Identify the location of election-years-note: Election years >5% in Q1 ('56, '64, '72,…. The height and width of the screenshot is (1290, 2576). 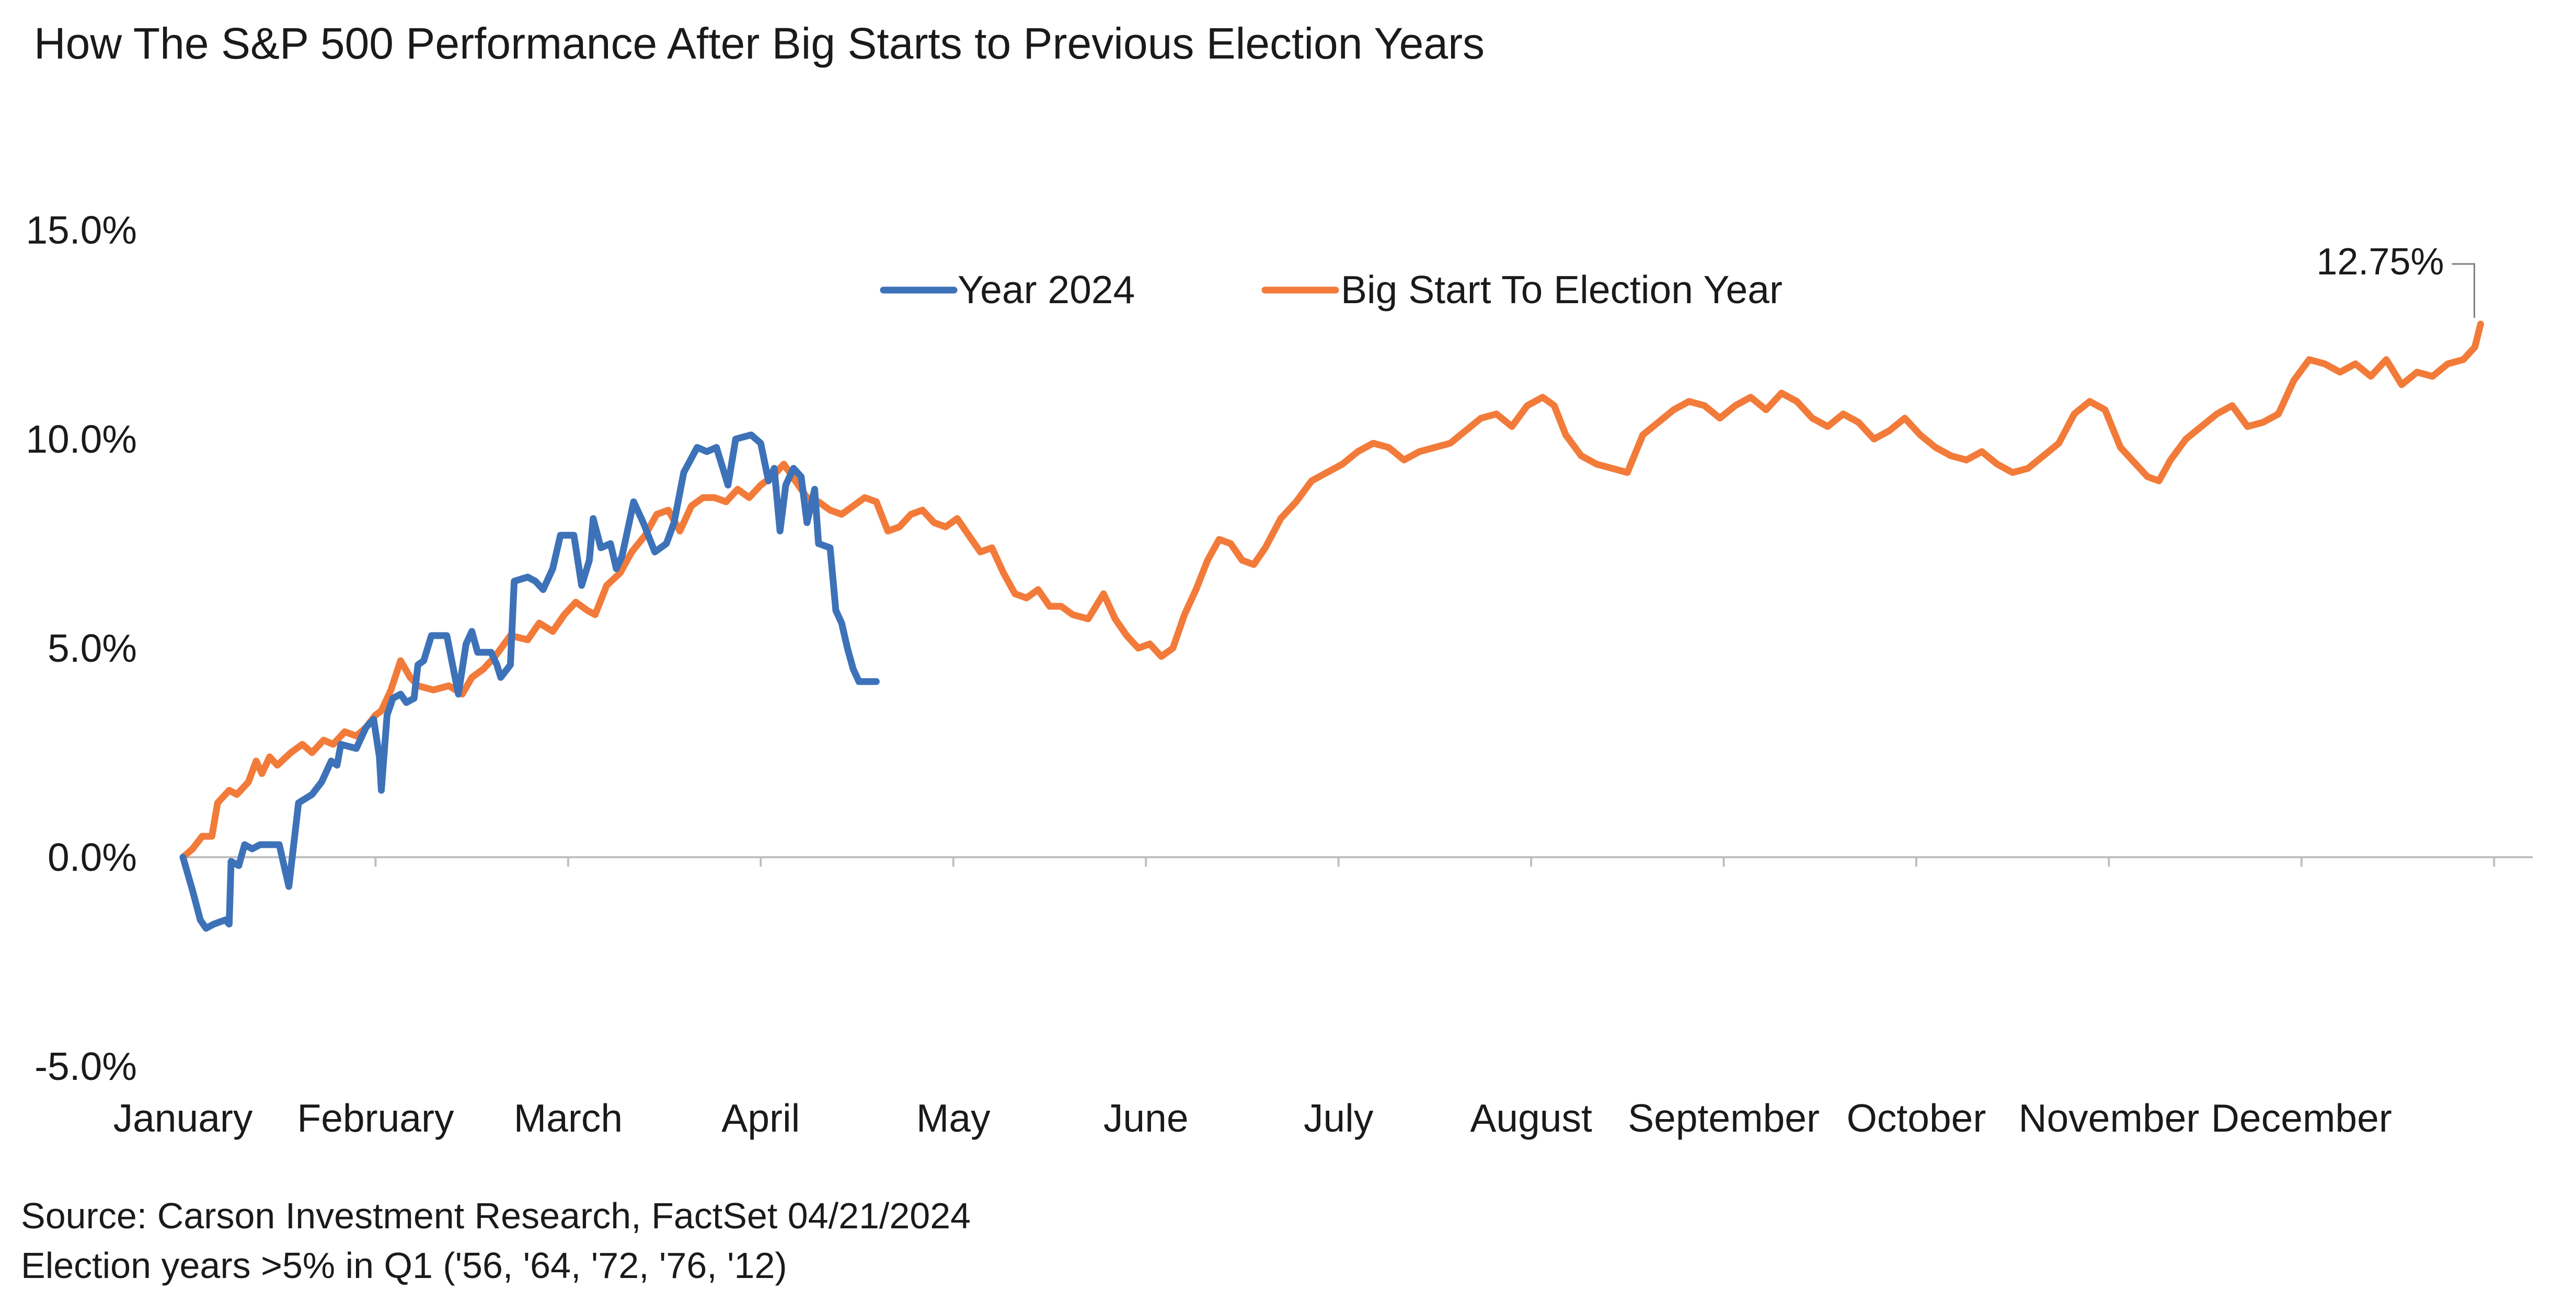
(404, 1265).